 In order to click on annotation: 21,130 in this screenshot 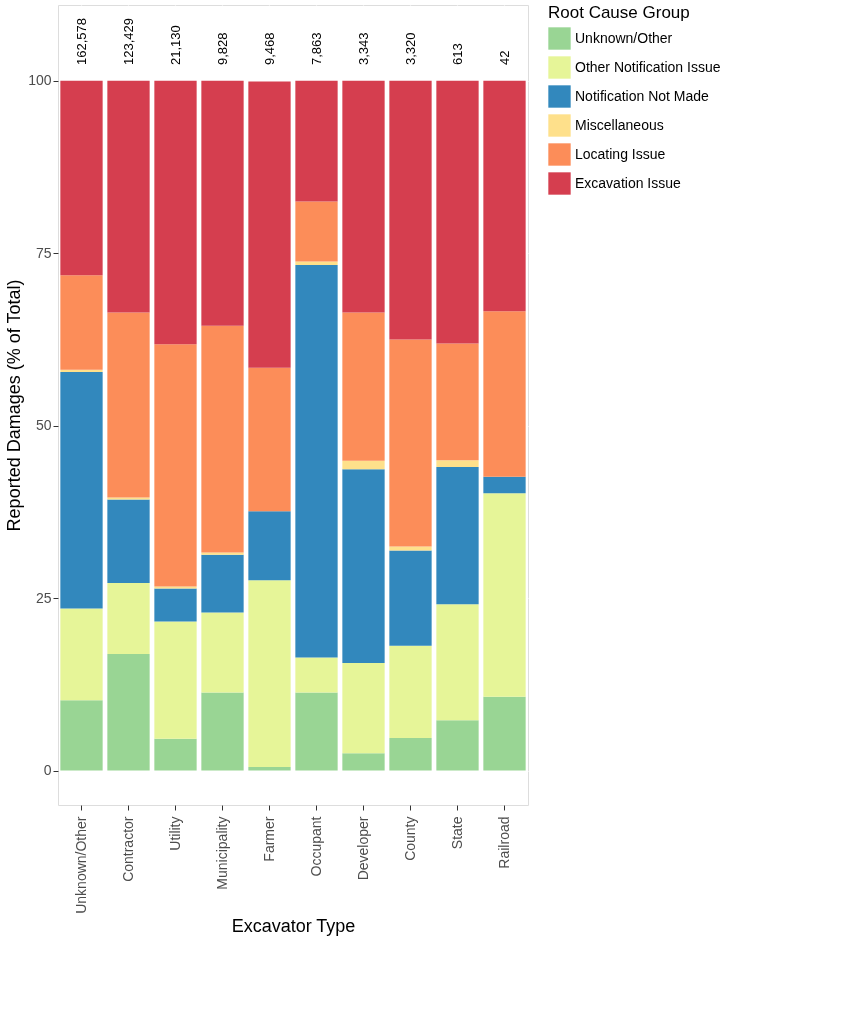, I will do `click(175, 45)`.